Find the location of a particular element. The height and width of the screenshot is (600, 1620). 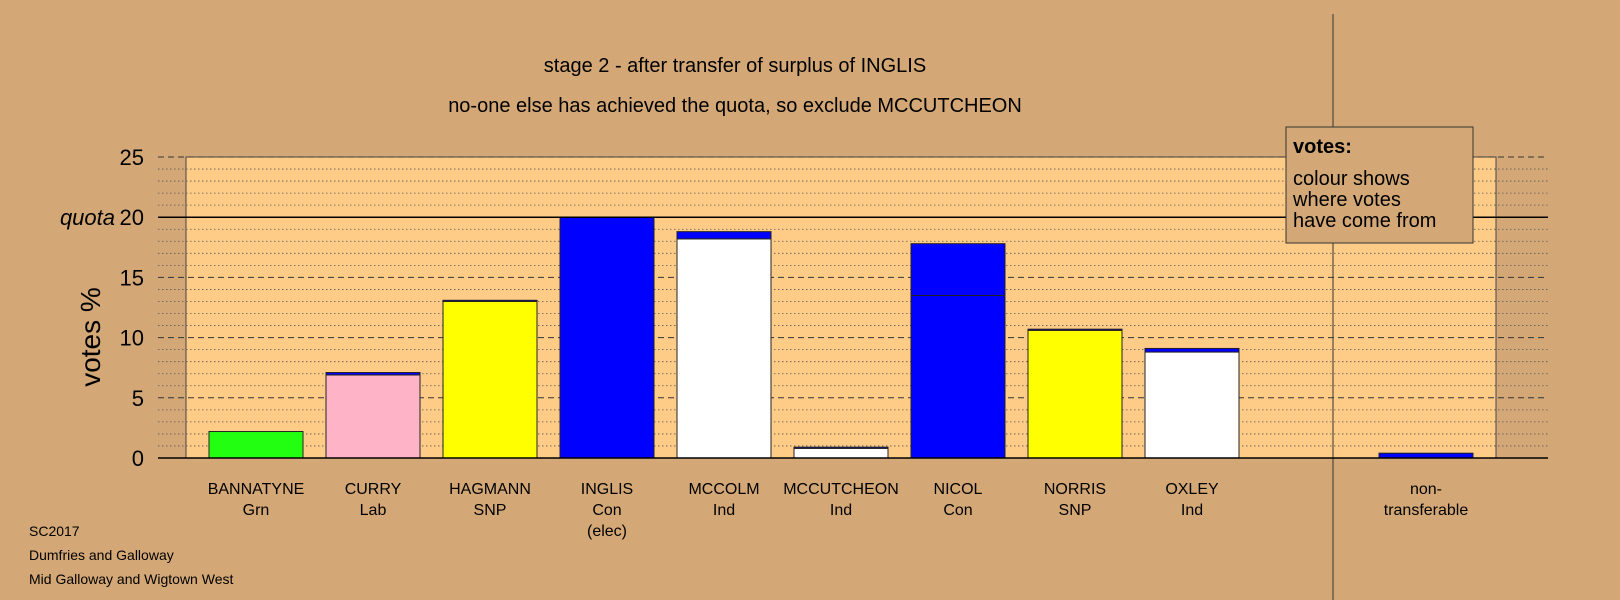

non-transferable-label-2: transferable is located at coordinates (1426, 510).